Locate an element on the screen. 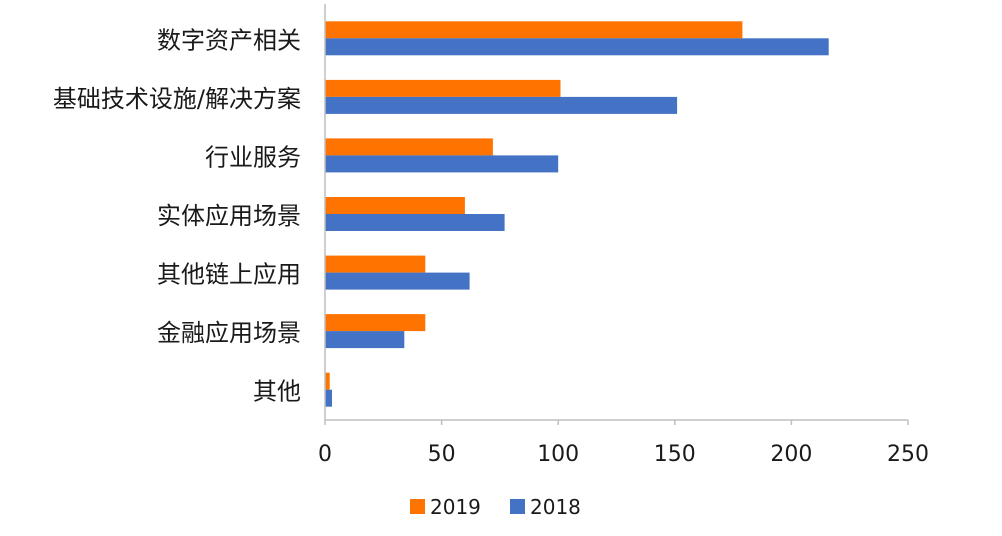  x-tick-label-2: 100 is located at coordinates (558, 454).